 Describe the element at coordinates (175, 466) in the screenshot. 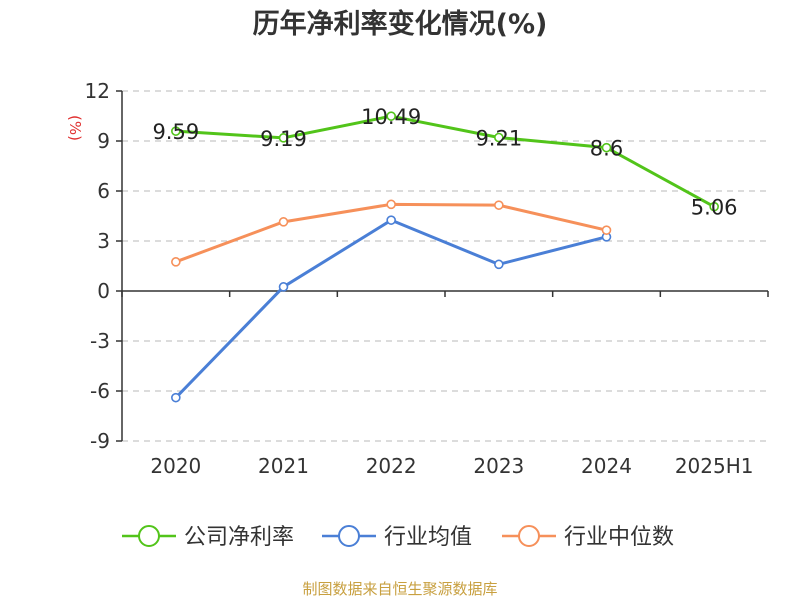

I see `x-tick-label: 2020` at that location.